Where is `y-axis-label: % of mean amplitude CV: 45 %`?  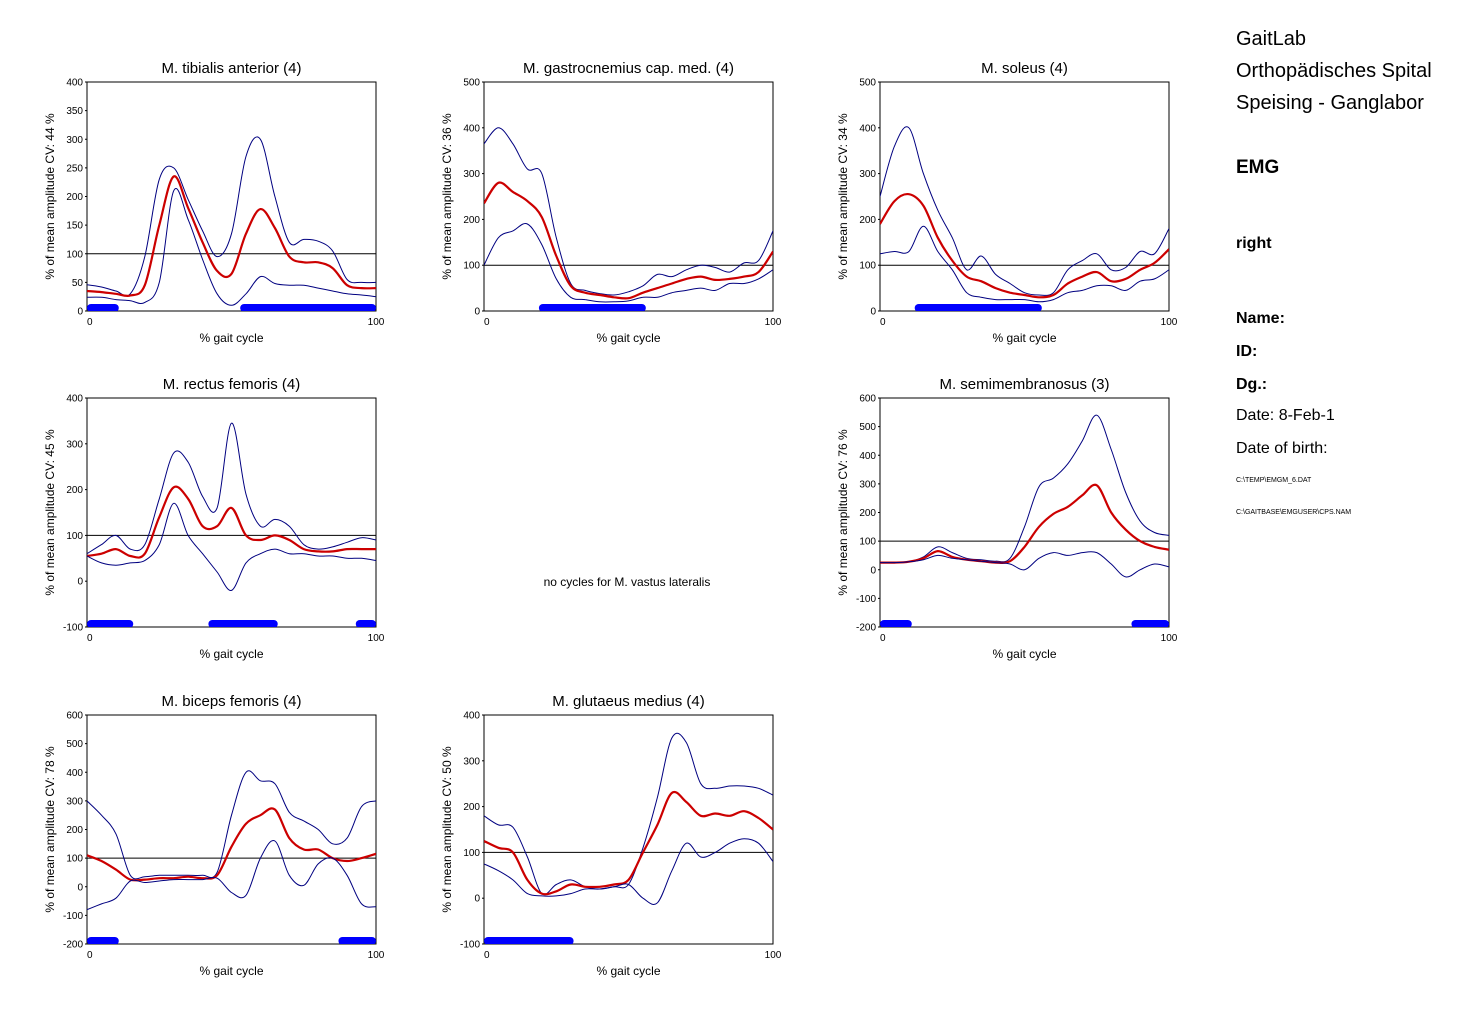
y-axis-label: % of mean amplitude CV: 45 % is located at coordinates (50, 512).